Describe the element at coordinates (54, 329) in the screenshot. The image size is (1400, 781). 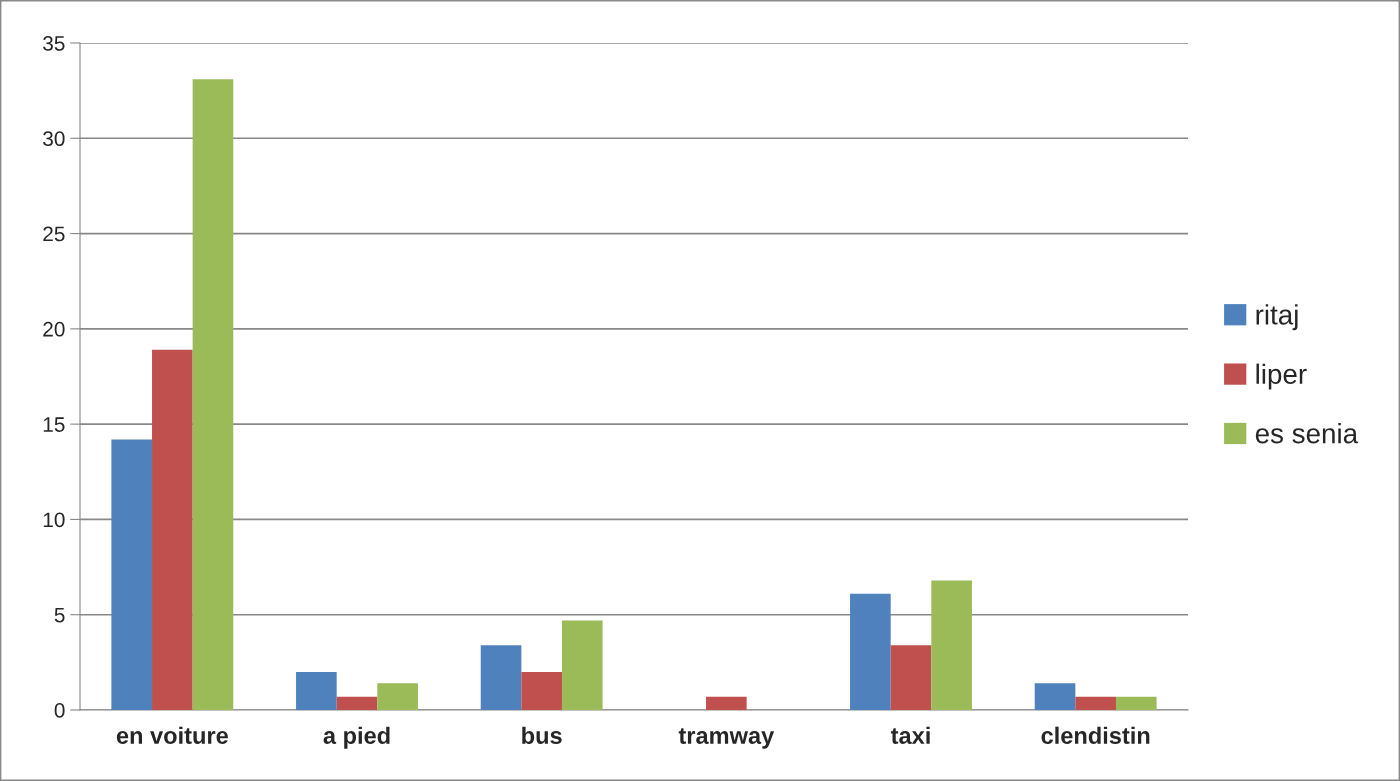
I see `y-tick-label: 20` at that location.